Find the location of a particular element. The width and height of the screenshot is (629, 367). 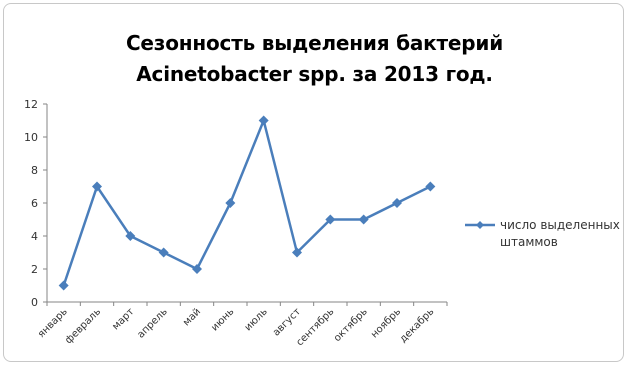

x-tick-label: март is located at coordinates (123, 319).